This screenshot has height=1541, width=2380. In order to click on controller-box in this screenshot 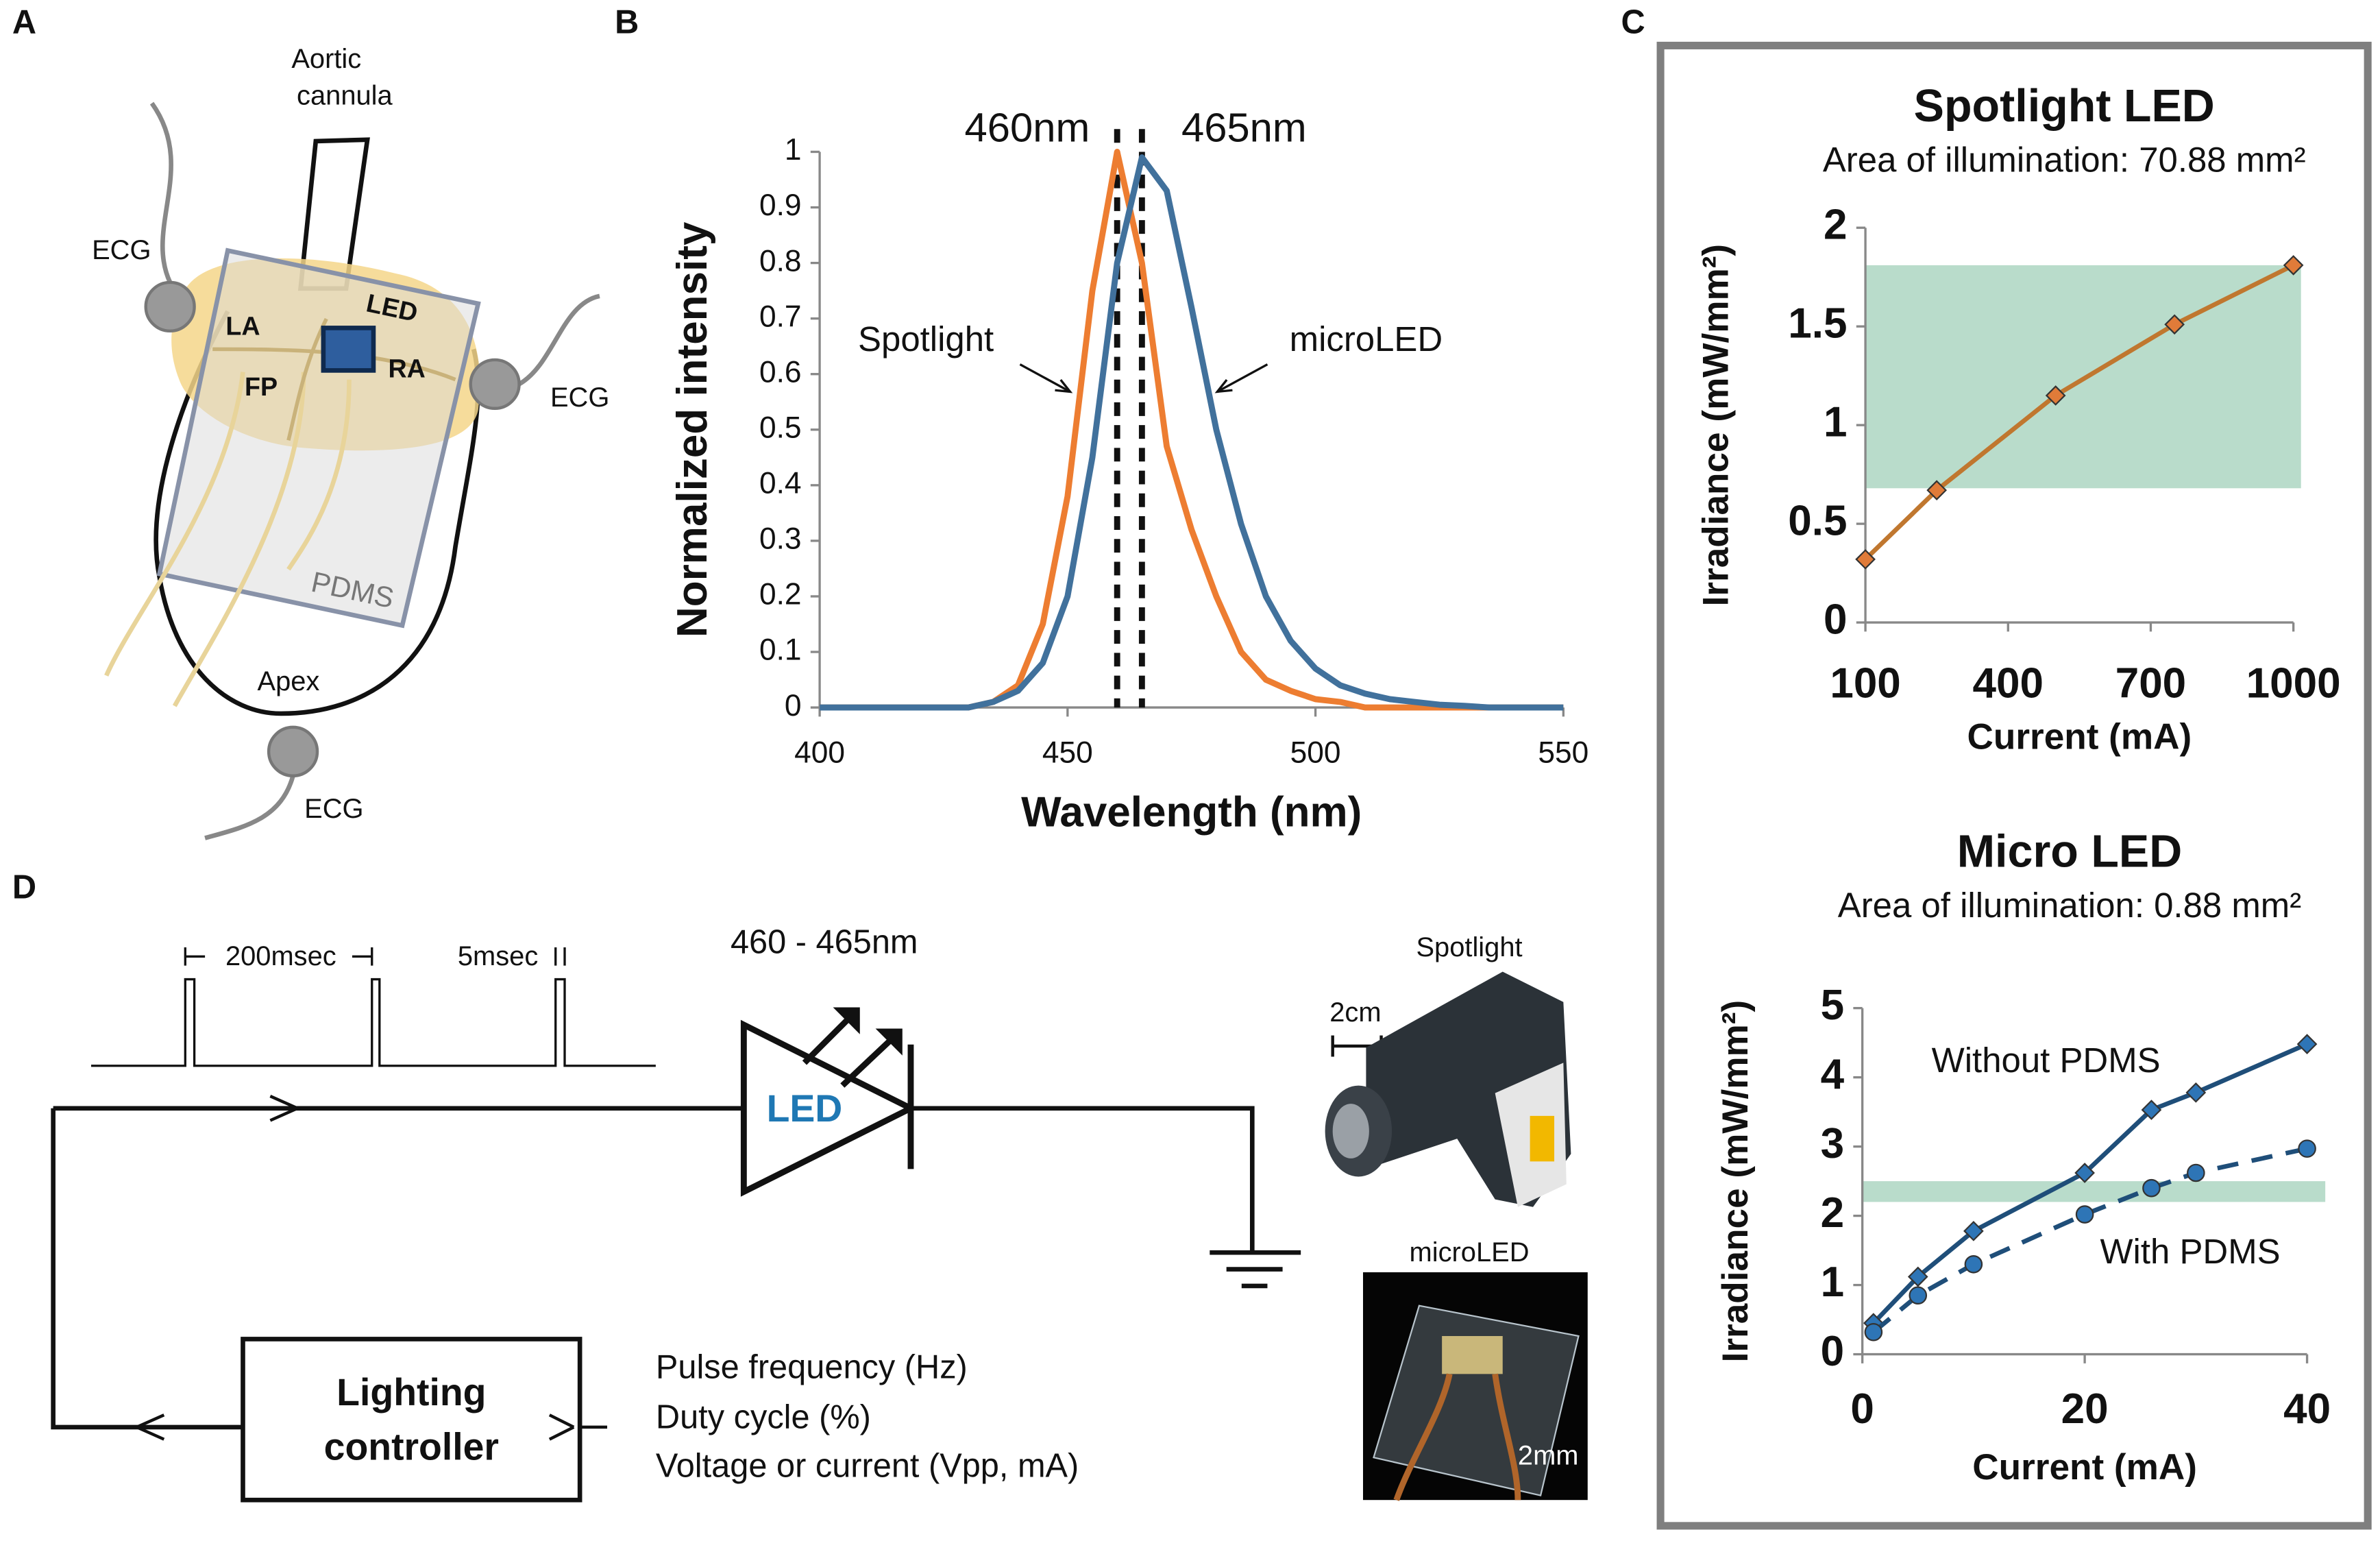, I will do `click(411, 1420)`.